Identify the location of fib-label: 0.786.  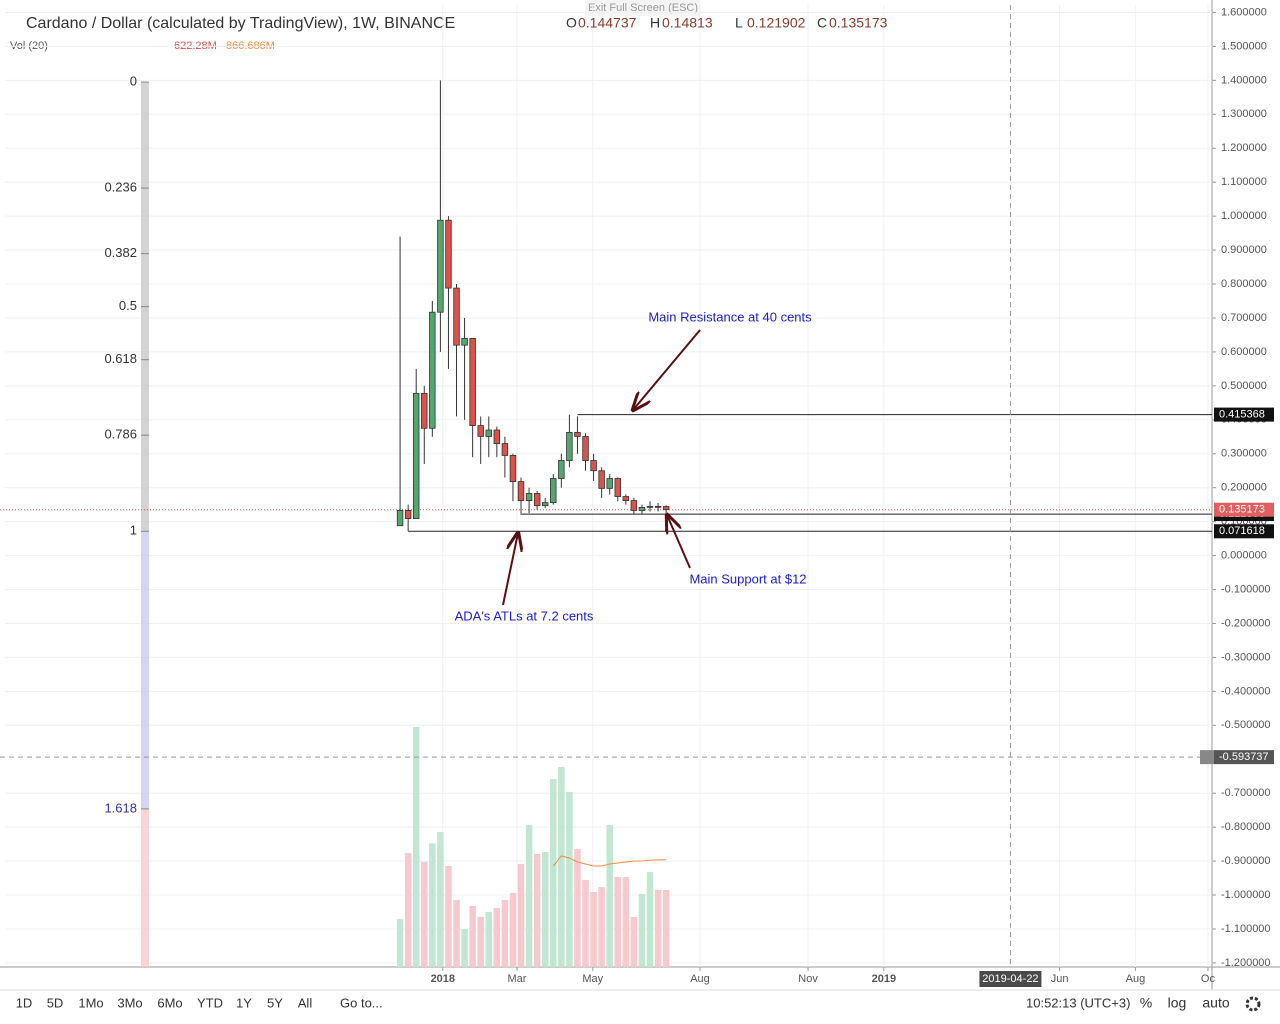
(120, 434).